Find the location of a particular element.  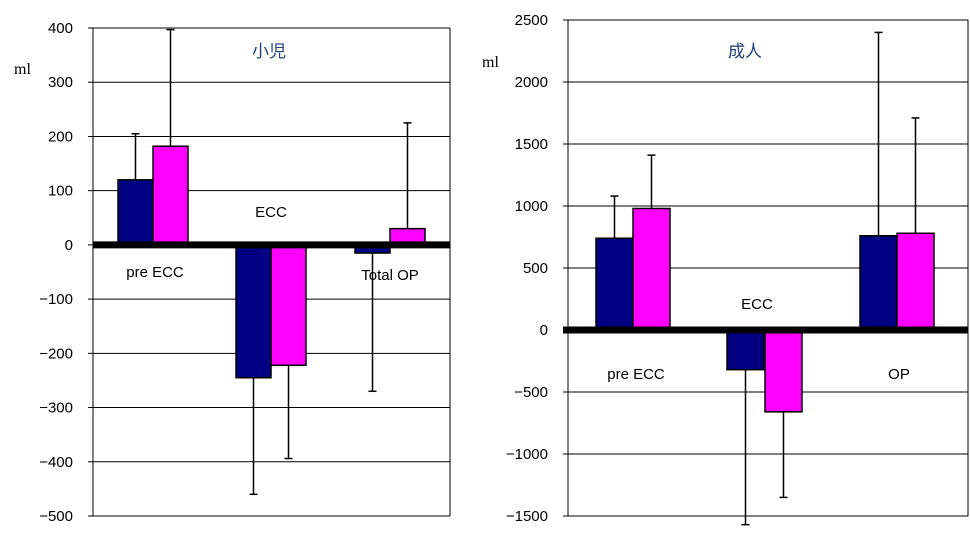

y-tick-label: 100 is located at coordinates (60, 191).